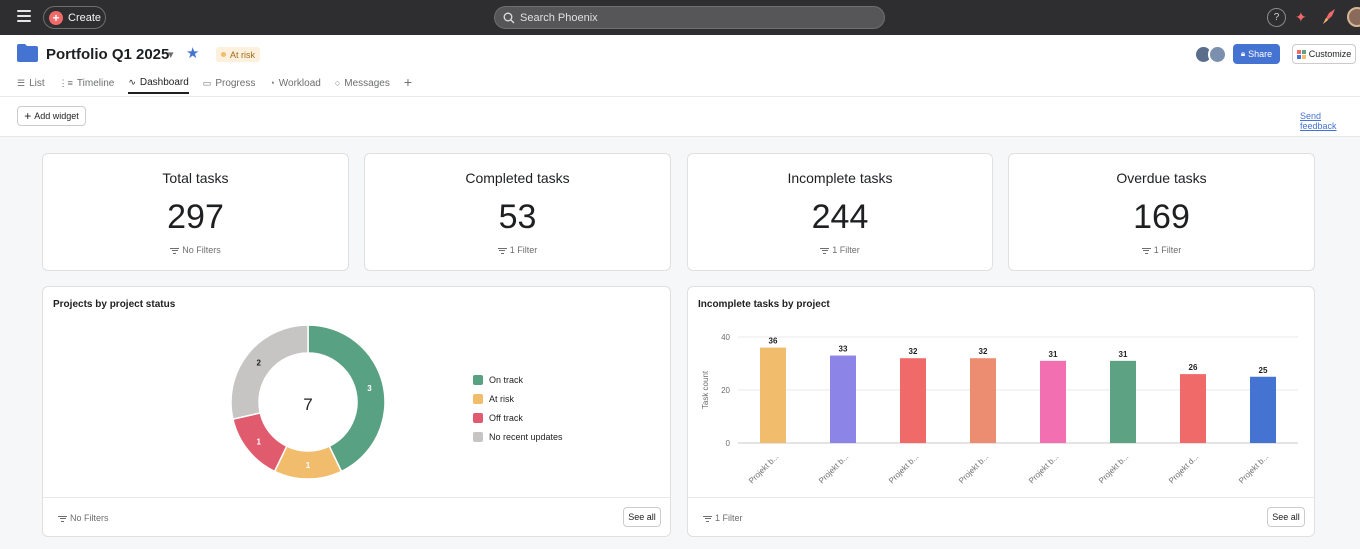 The width and height of the screenshot is (1360, 549). I want to click on share-button: 🔒︎ Share, so click(1256, 54).